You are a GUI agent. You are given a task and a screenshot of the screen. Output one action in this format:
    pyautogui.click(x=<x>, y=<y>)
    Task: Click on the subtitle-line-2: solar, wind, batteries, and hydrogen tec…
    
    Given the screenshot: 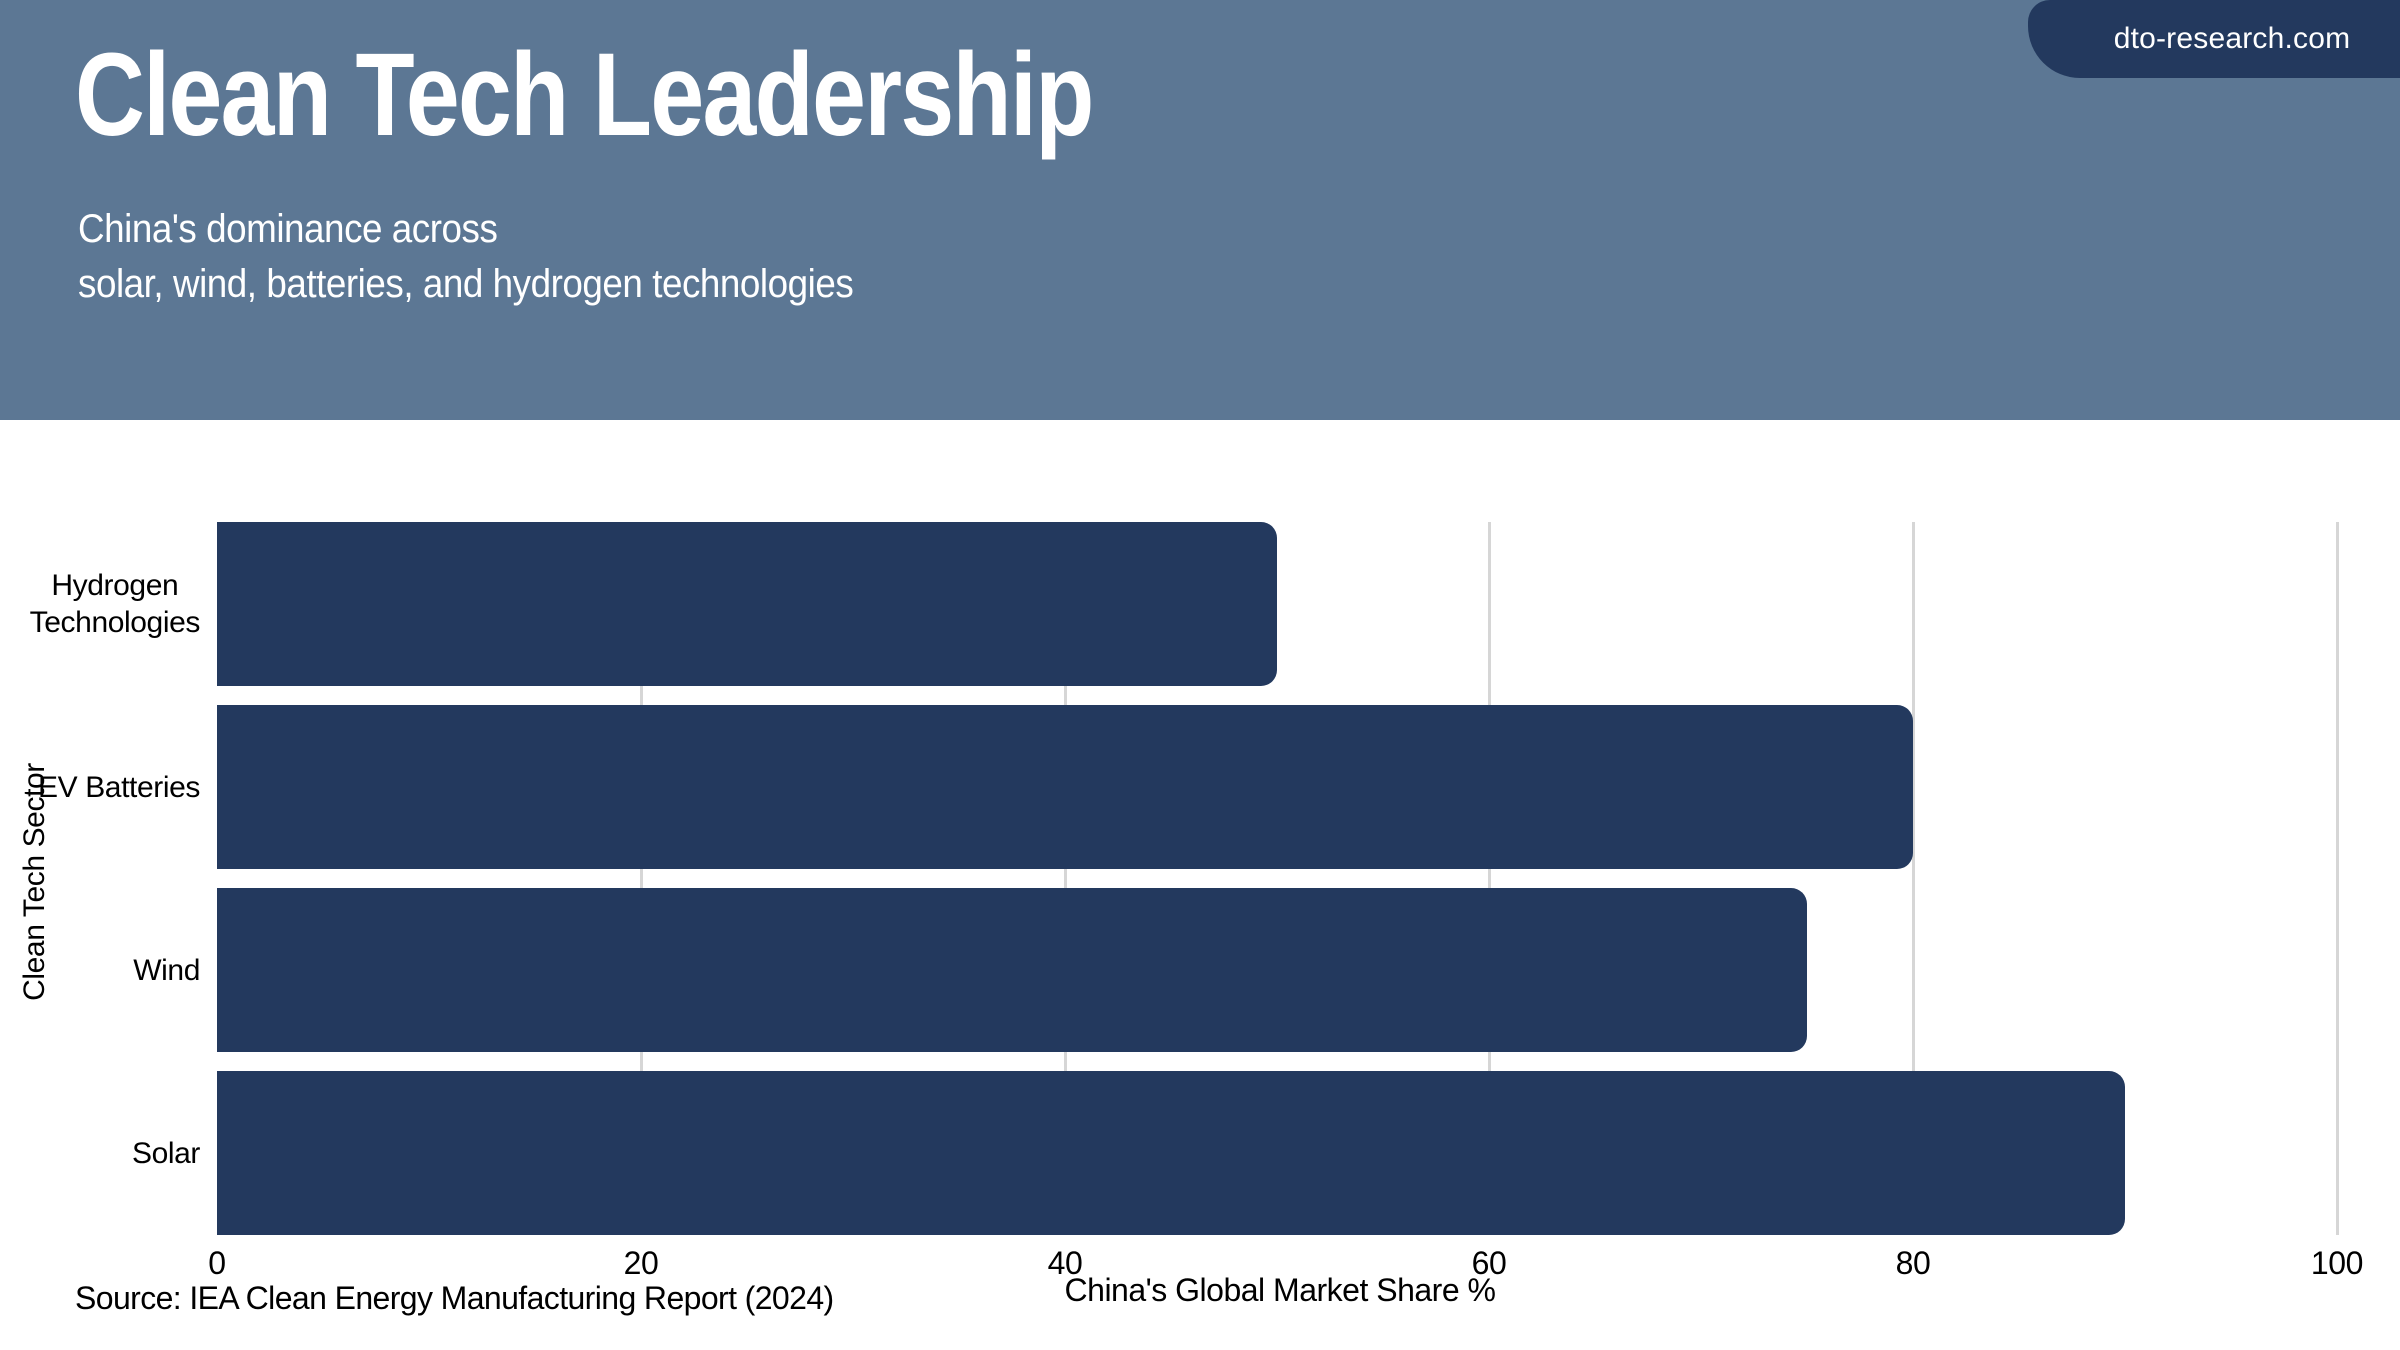 What is the action you would take?
    pyautogui.click(x=466, y=284)
    